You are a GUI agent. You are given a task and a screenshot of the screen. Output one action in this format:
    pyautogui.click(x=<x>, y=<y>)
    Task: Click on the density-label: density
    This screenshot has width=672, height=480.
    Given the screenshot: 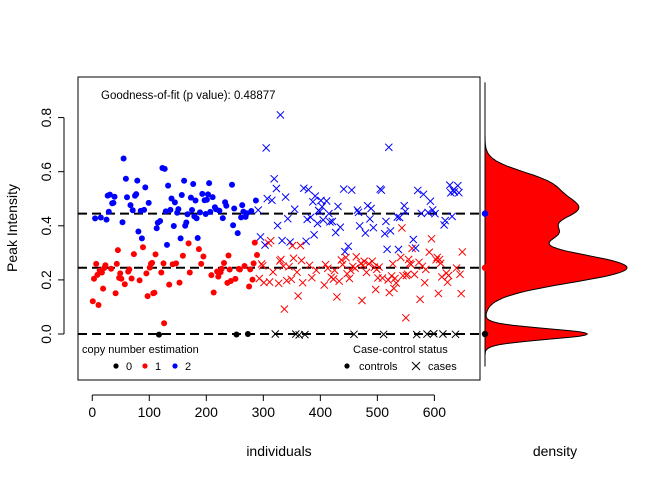 What is the action you would take?
    pyautogui.click(x=555, y=451)
    